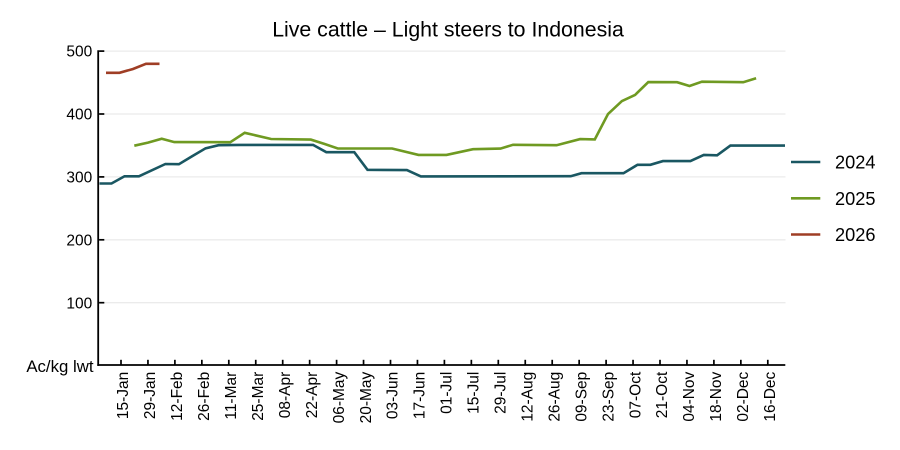 This screenshot has height=450, width=900. What do you see at coordinates (527, 397) in the screenshot?
I see `svg-text: 12-Aug` at bounding box center [527, 397].